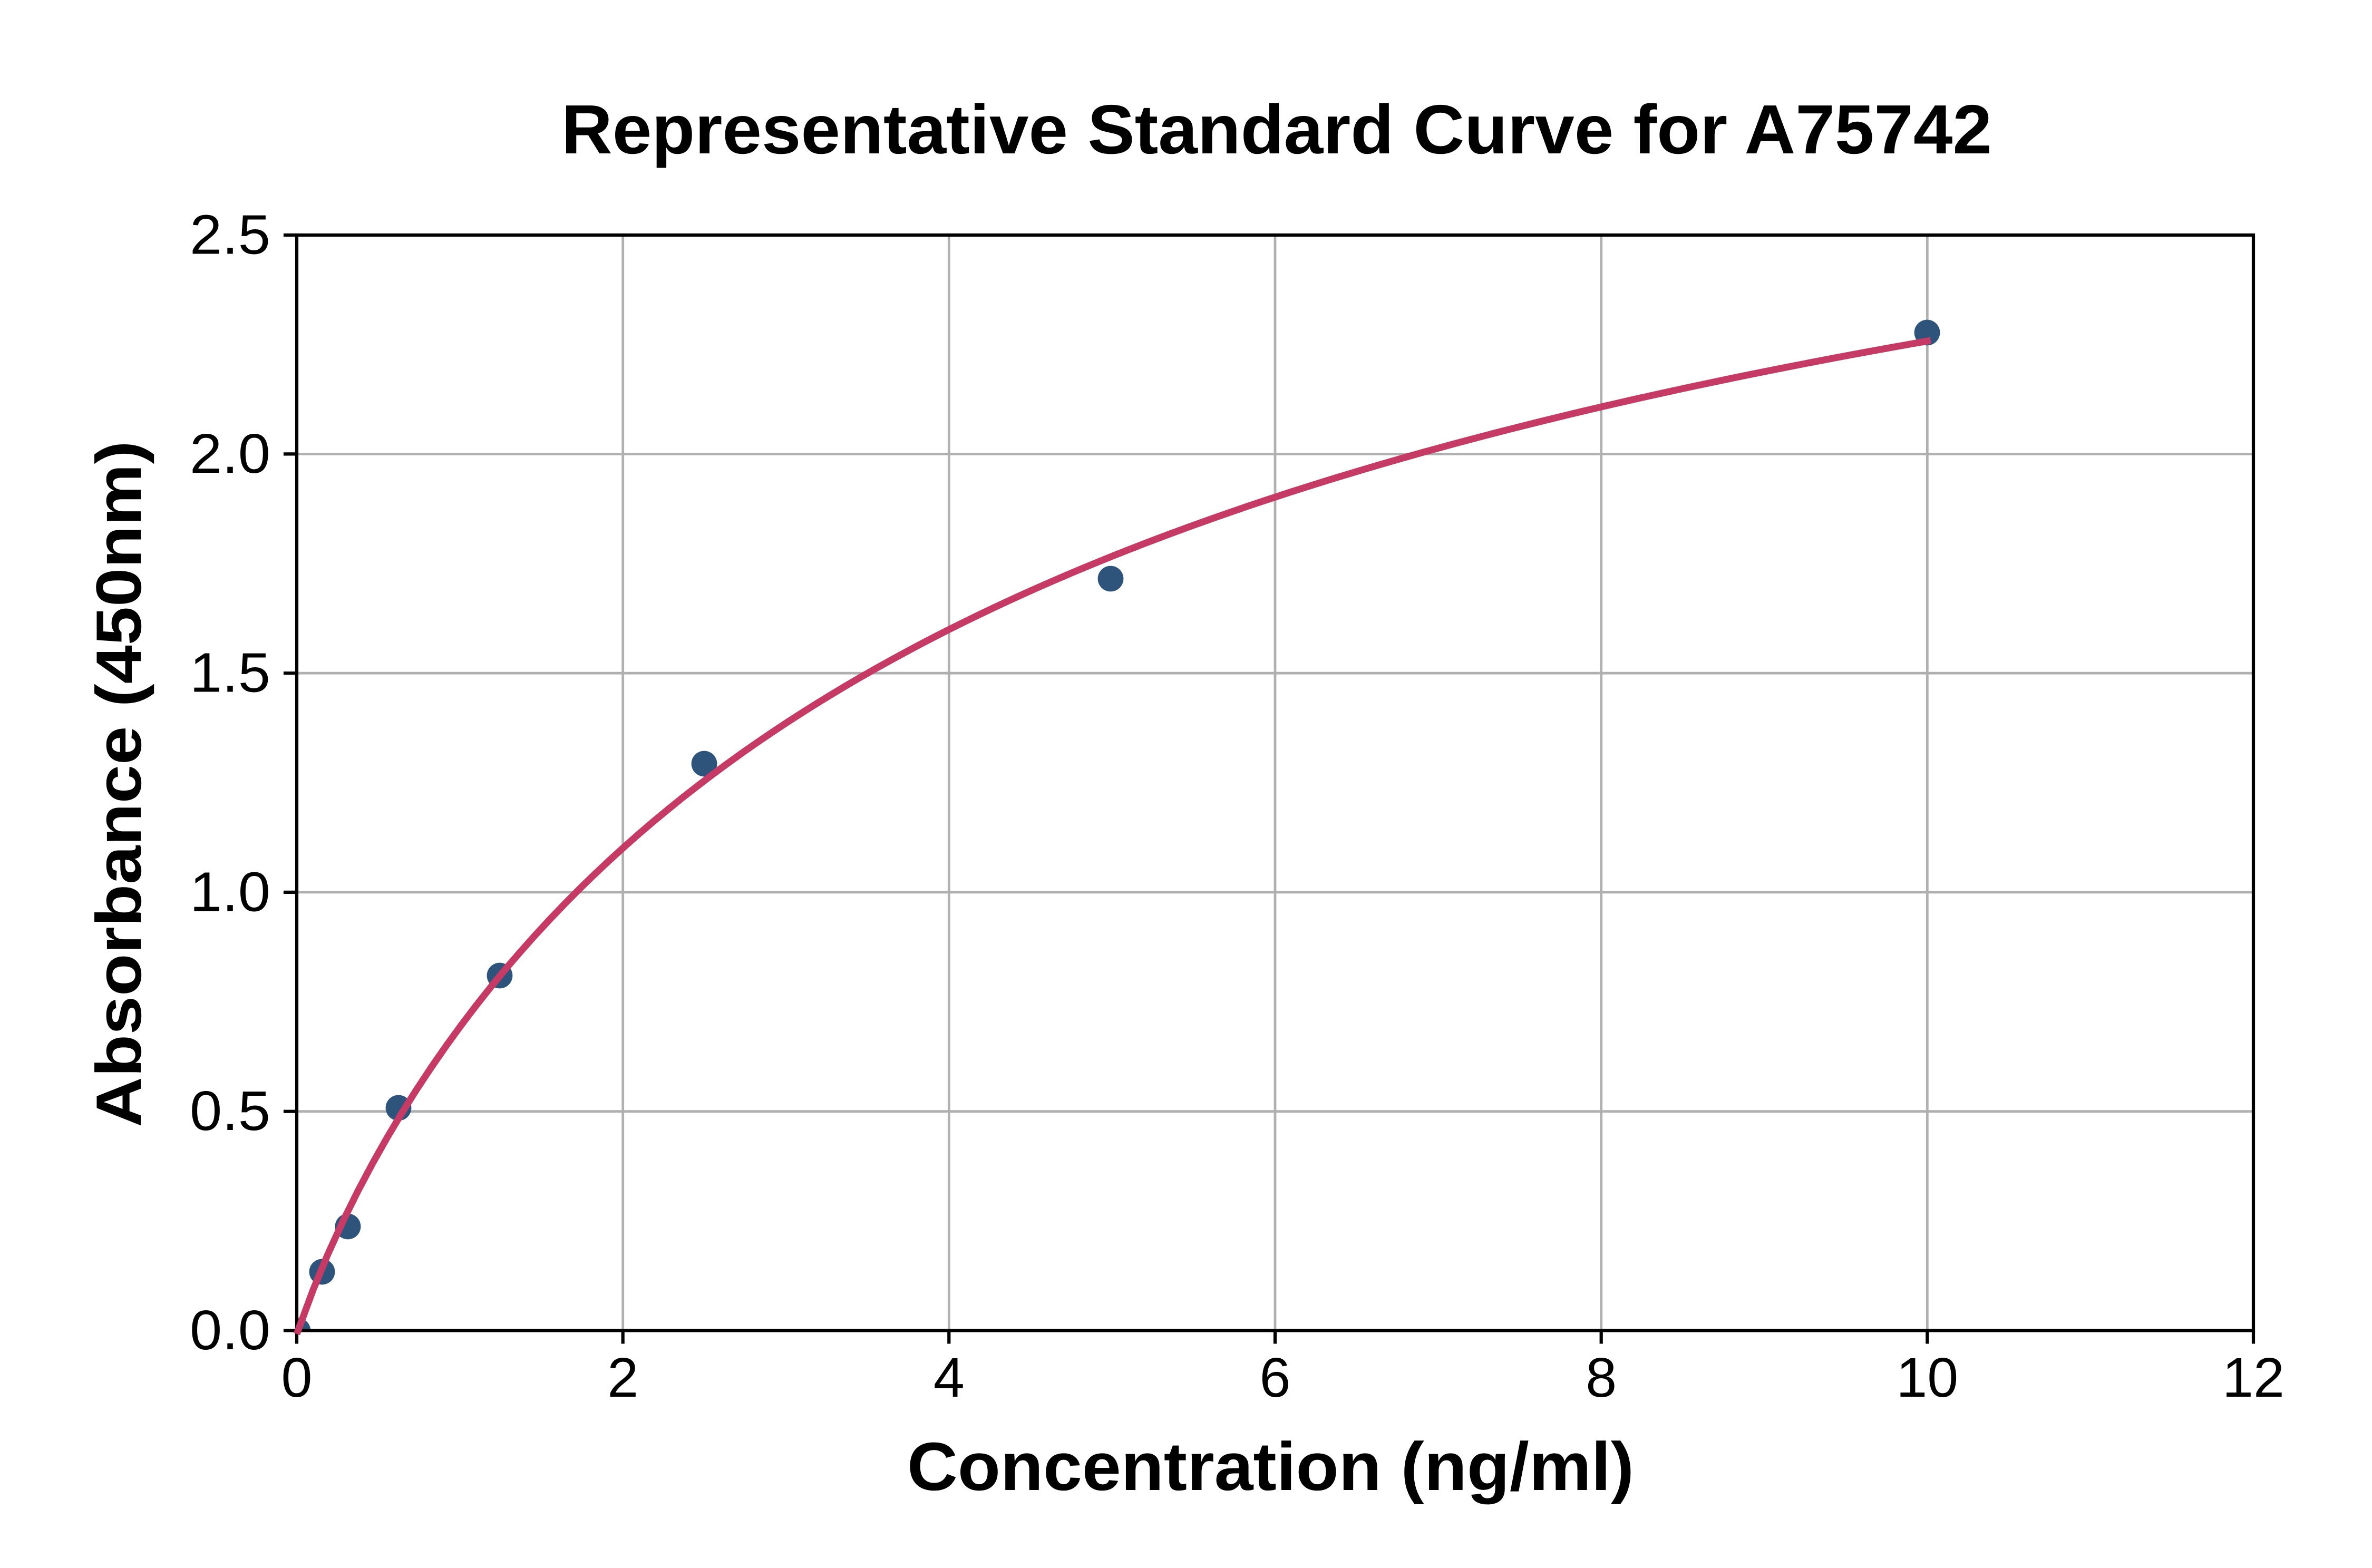 This screenshot has height=1568, width=2372. Describe the element at coordinates (1275, 1378) in the screenshot. I see `svg-text: 6` at that location.